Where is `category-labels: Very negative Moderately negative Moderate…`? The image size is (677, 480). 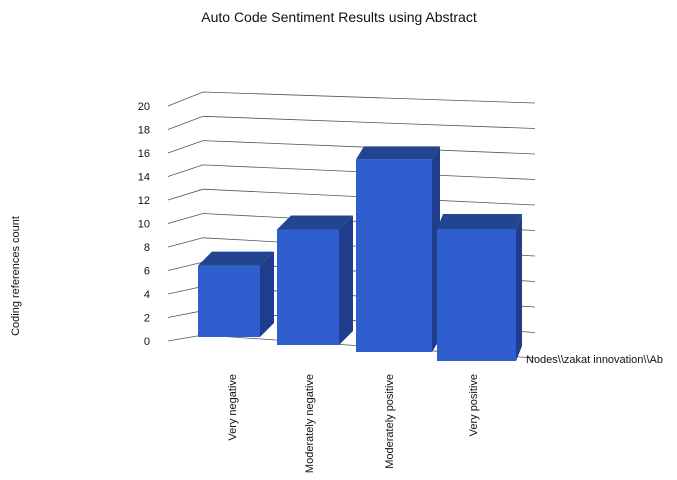 category-labels: Very negative Moderately negative Moderate… is located at coordinates (353, 423).